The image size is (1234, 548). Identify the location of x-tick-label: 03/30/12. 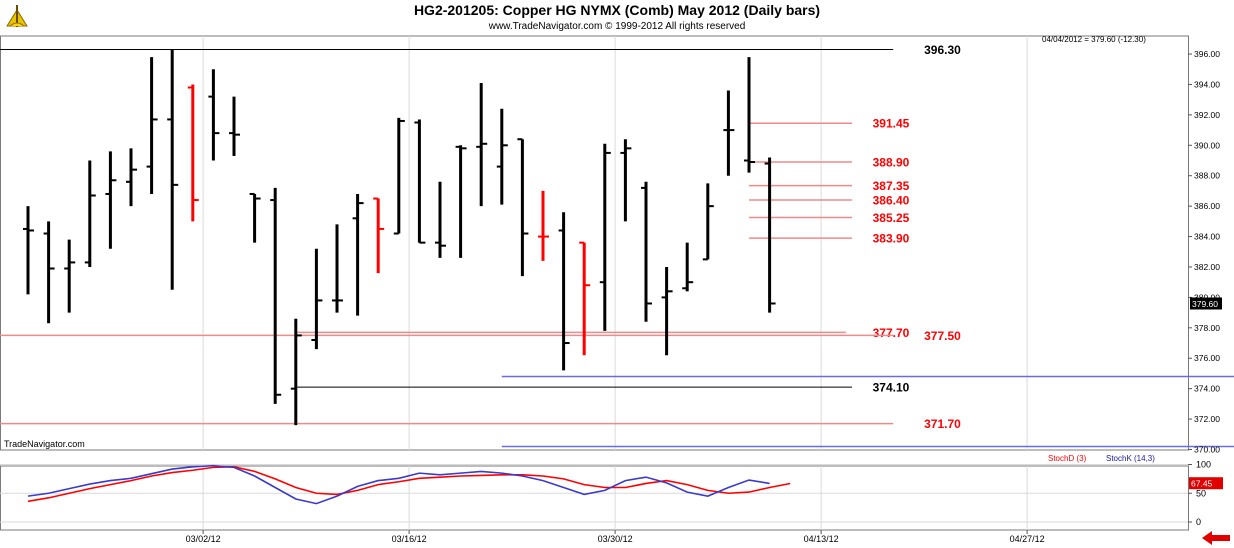
(615, 539).